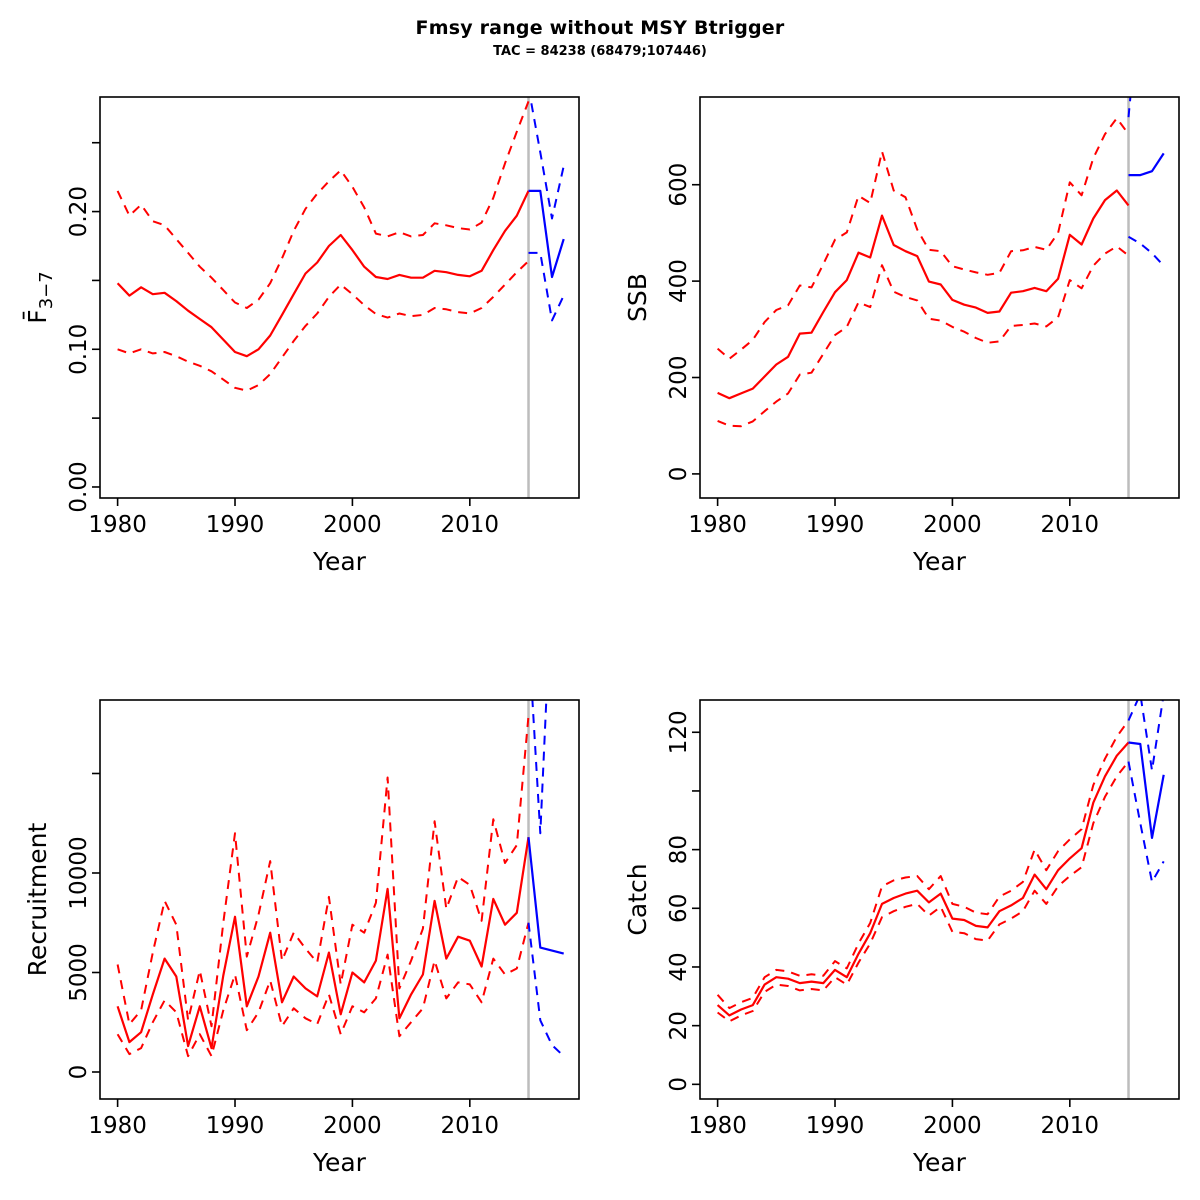  I want to click on catch-forecast-median-line, so click(1146, 790).